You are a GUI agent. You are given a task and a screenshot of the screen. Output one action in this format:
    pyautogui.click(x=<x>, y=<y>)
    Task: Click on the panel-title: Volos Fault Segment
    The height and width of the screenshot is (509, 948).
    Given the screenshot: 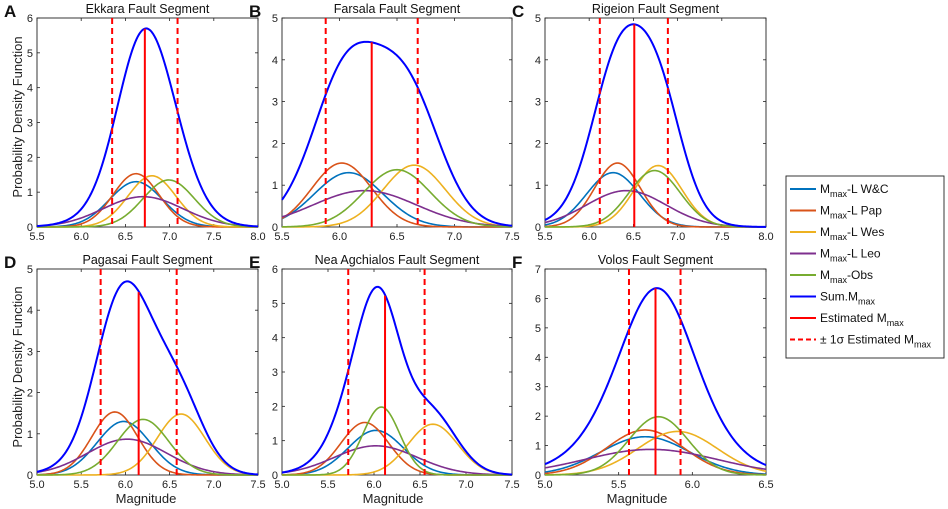 What is the action you would take?
    pyautogui.click(x=656, y=260)
    